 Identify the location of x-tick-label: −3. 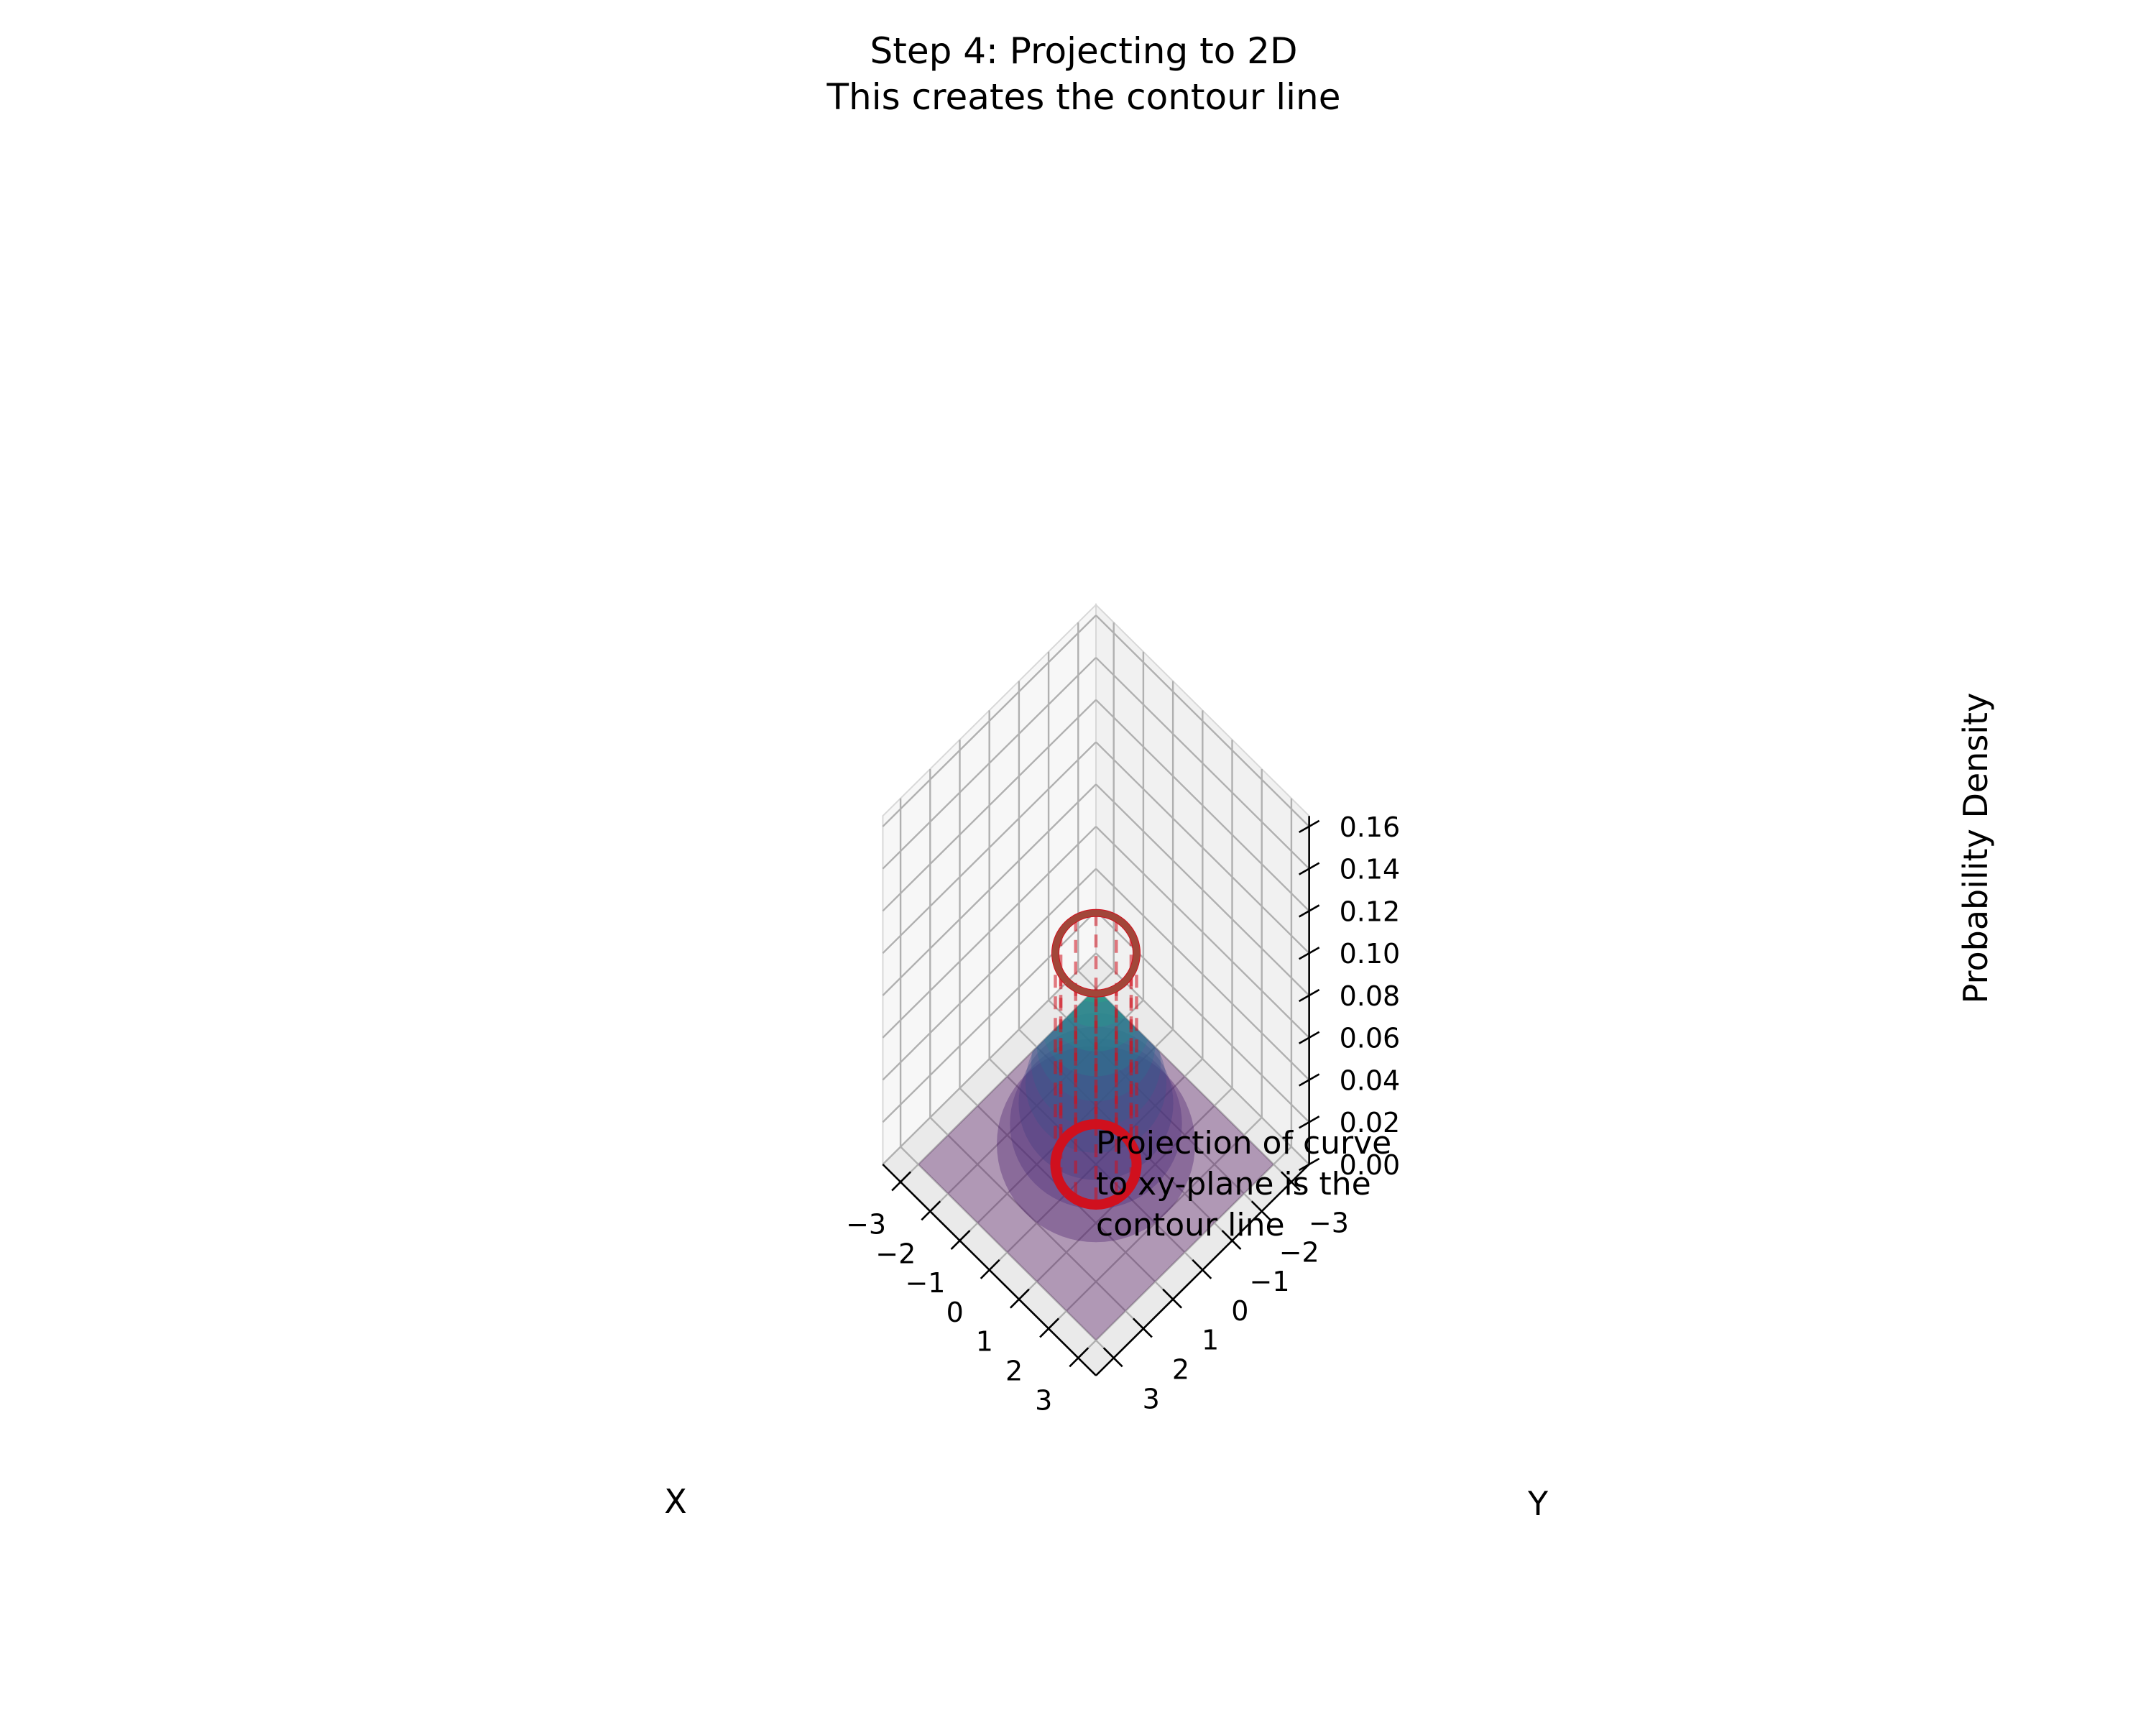
(866, 1224).